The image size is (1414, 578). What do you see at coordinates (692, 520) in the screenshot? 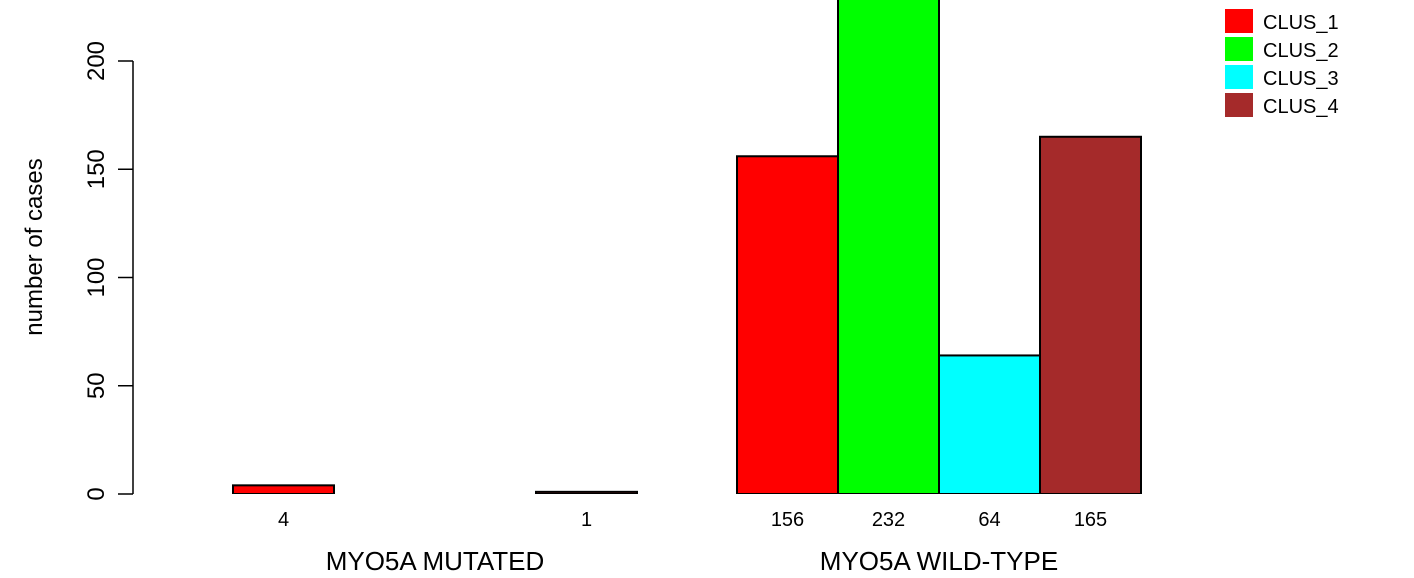
I see `value-labels-layer: 4 1 156 232 64 165` at bounding box center [692, 520].